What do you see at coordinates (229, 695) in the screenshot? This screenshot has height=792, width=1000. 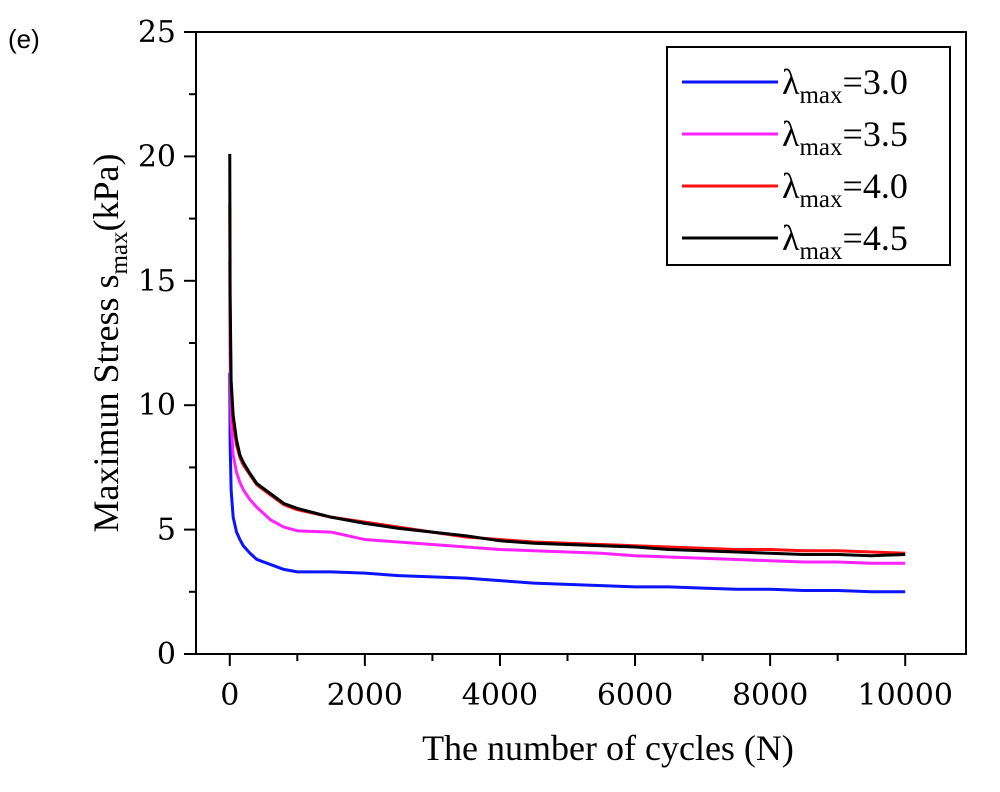 I see `x-tick-label: 0` at bounding box center [229, 695].